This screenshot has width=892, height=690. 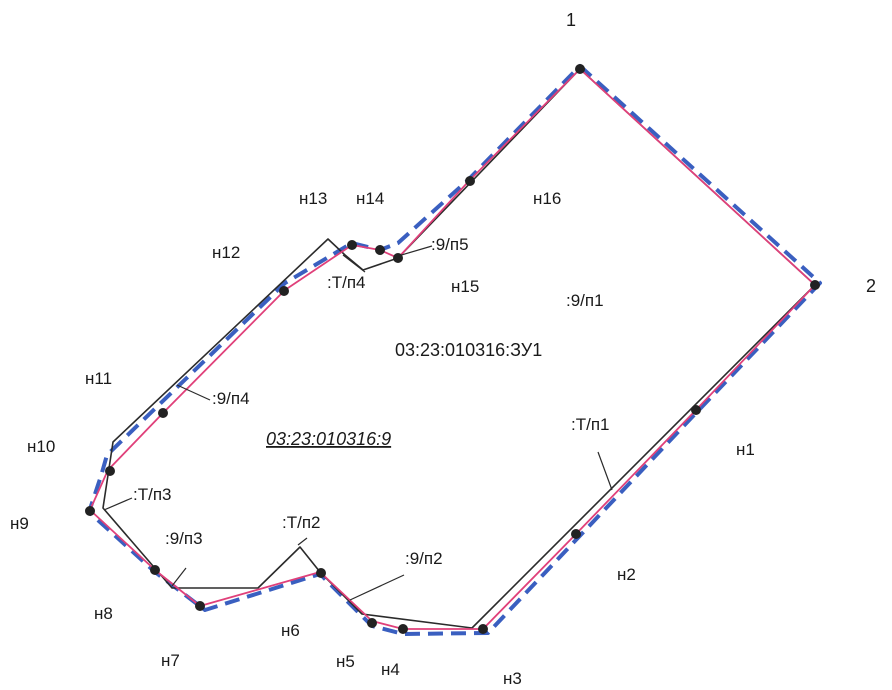 I want to click on part-label-9-p4: :9/п4, so click(x=231, y=398).